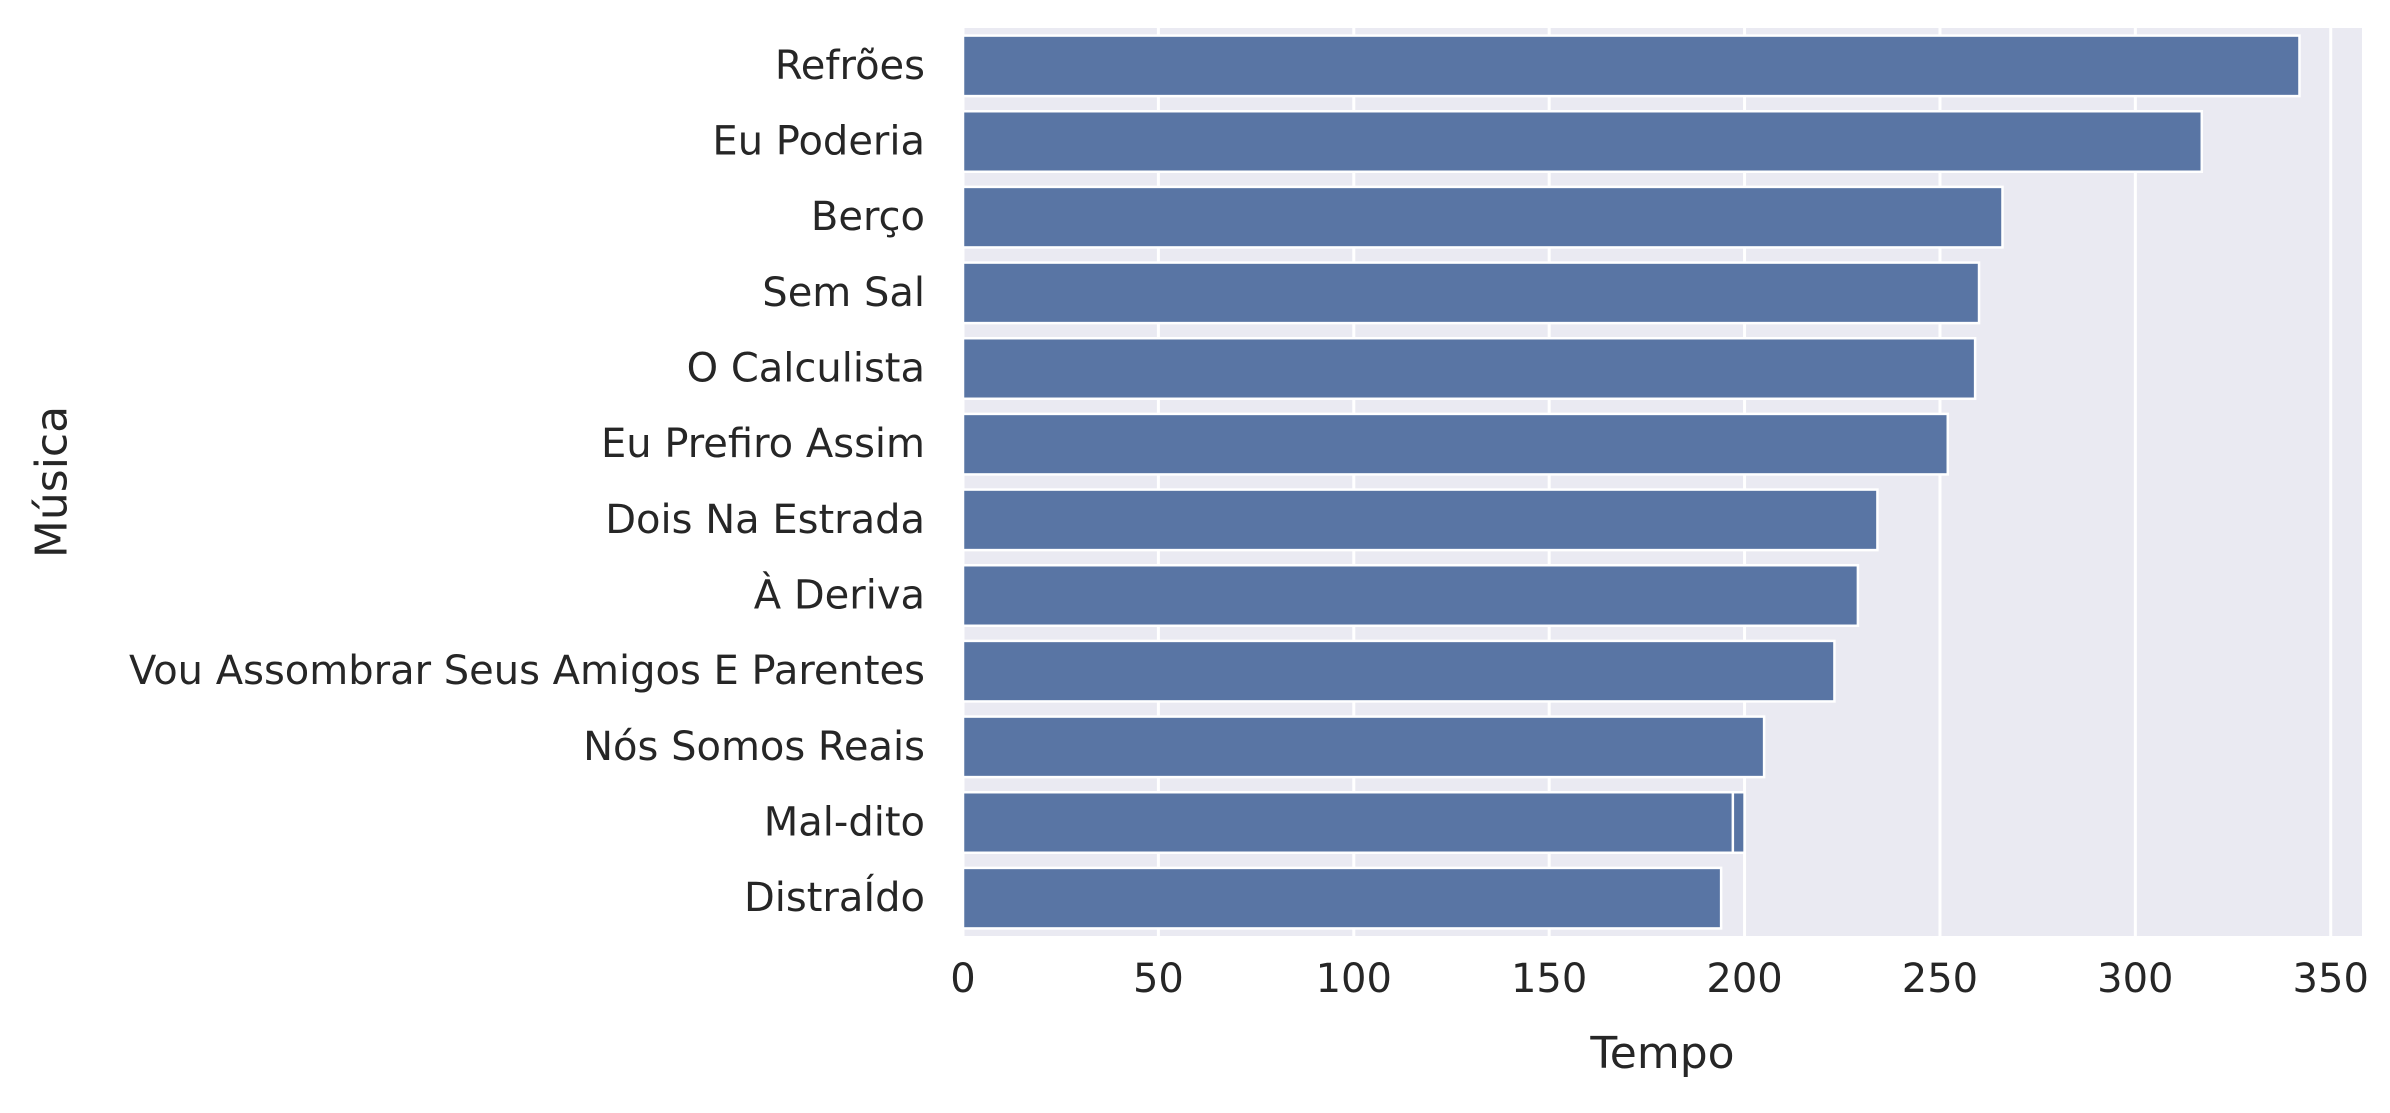 The image size is (2390, 1113). What do you see at coordinates (818, 142) in the screenshot?
I see `y-tick-label: Eu Poderia` at bounding box center [818, 142].